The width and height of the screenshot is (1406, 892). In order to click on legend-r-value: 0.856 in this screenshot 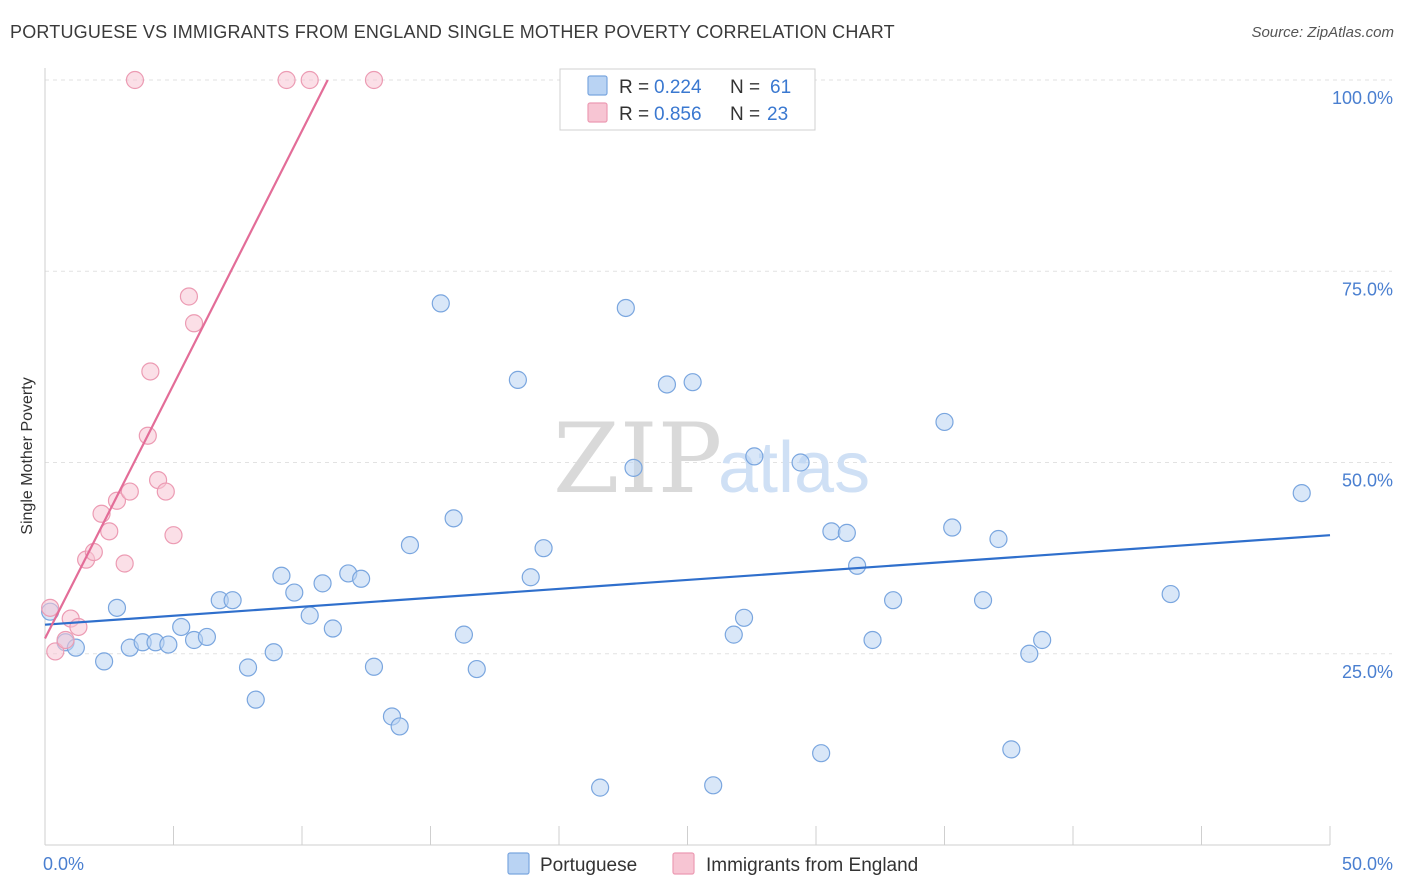, I will do `click(678, 114)`.